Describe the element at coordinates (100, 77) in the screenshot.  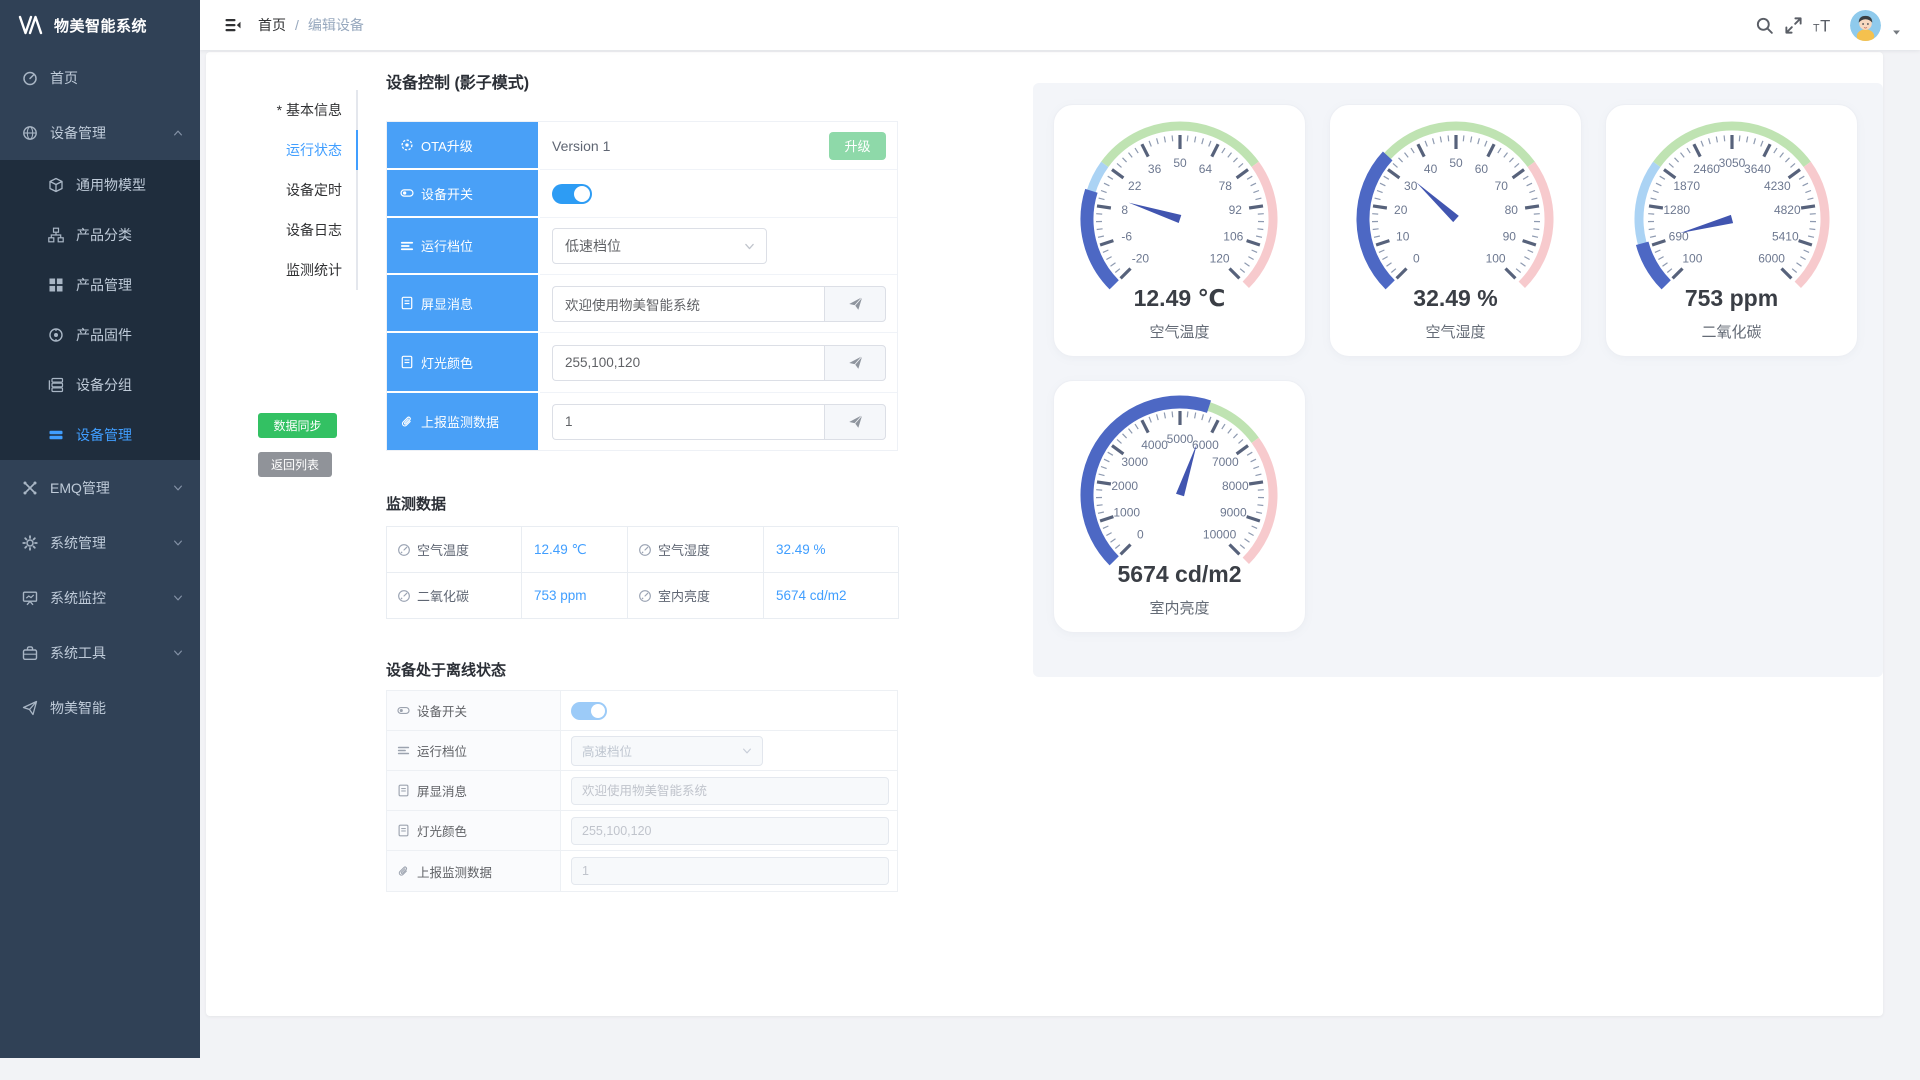
I see `sidebar-item-首页: 首页` at that location.